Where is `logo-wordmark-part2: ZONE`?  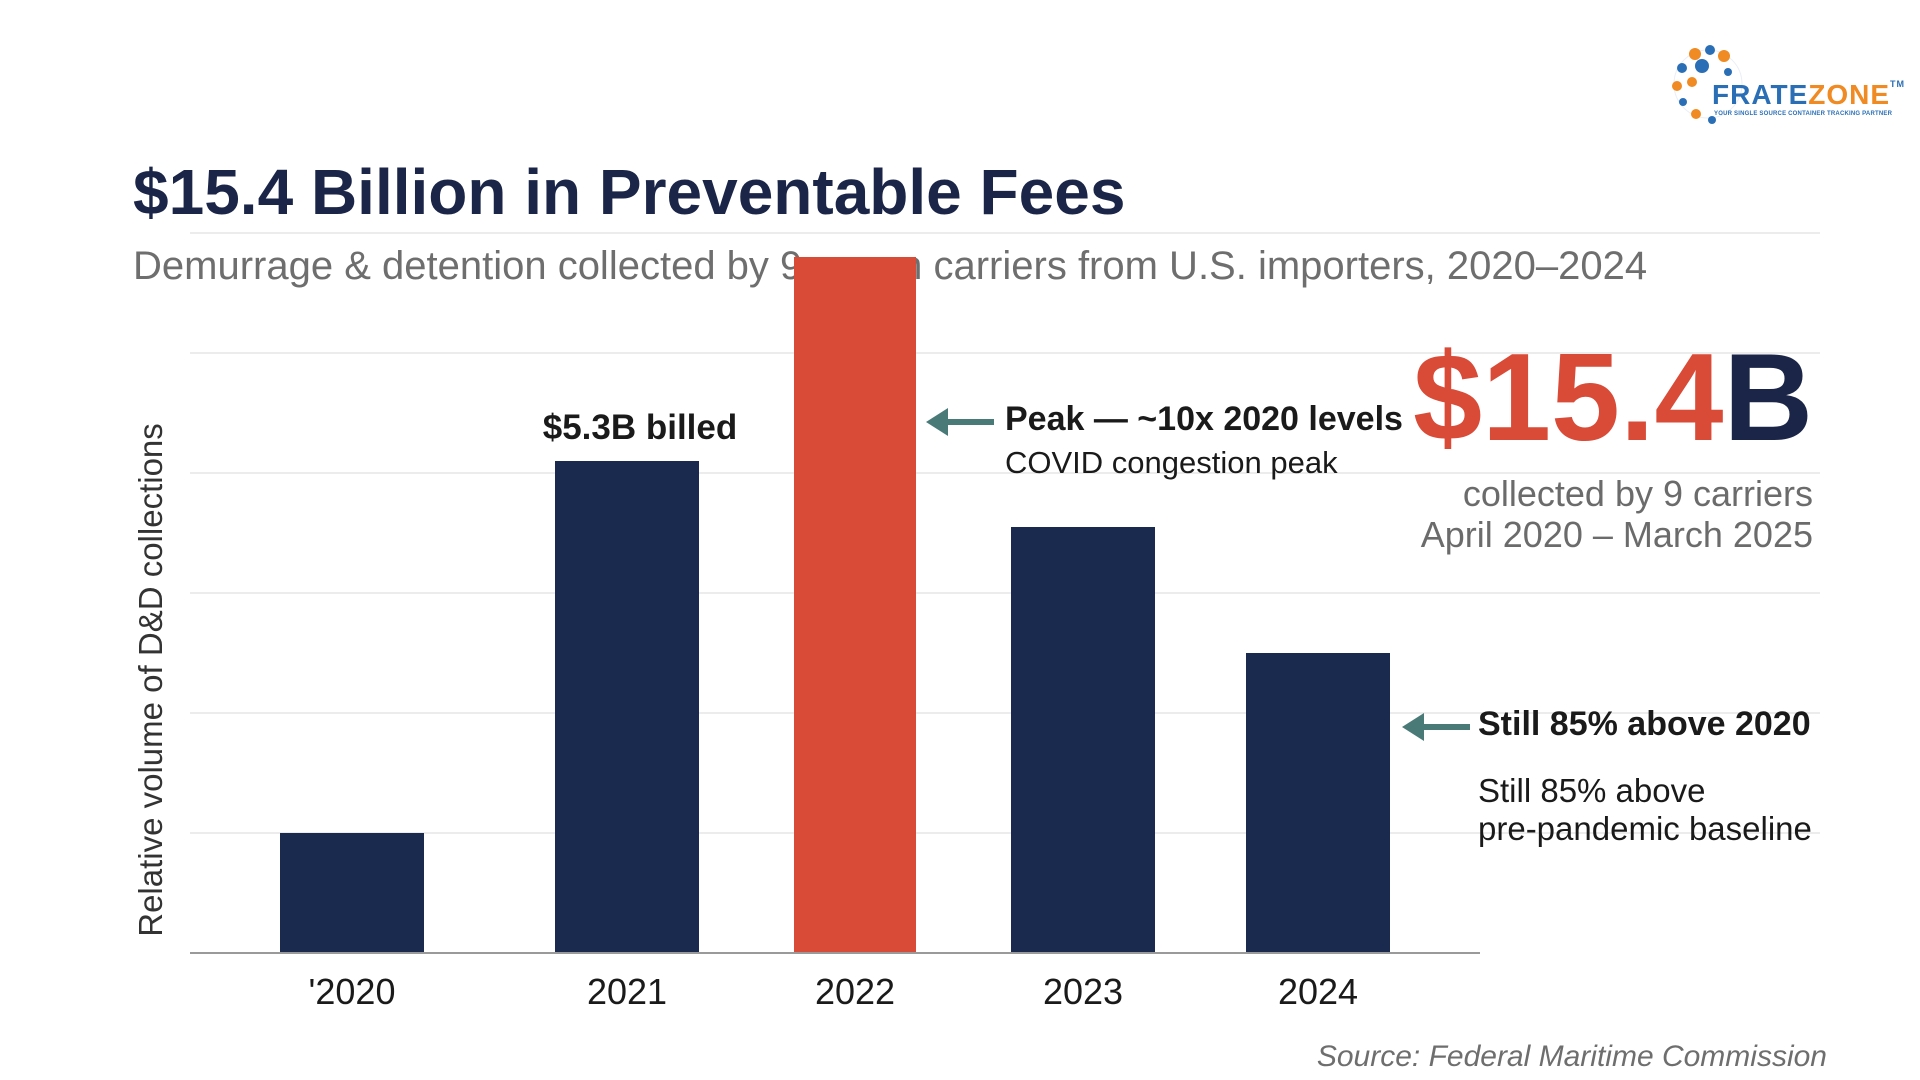
logo-wordmark-part2: ZONE is located at coordinates (1849, 94).